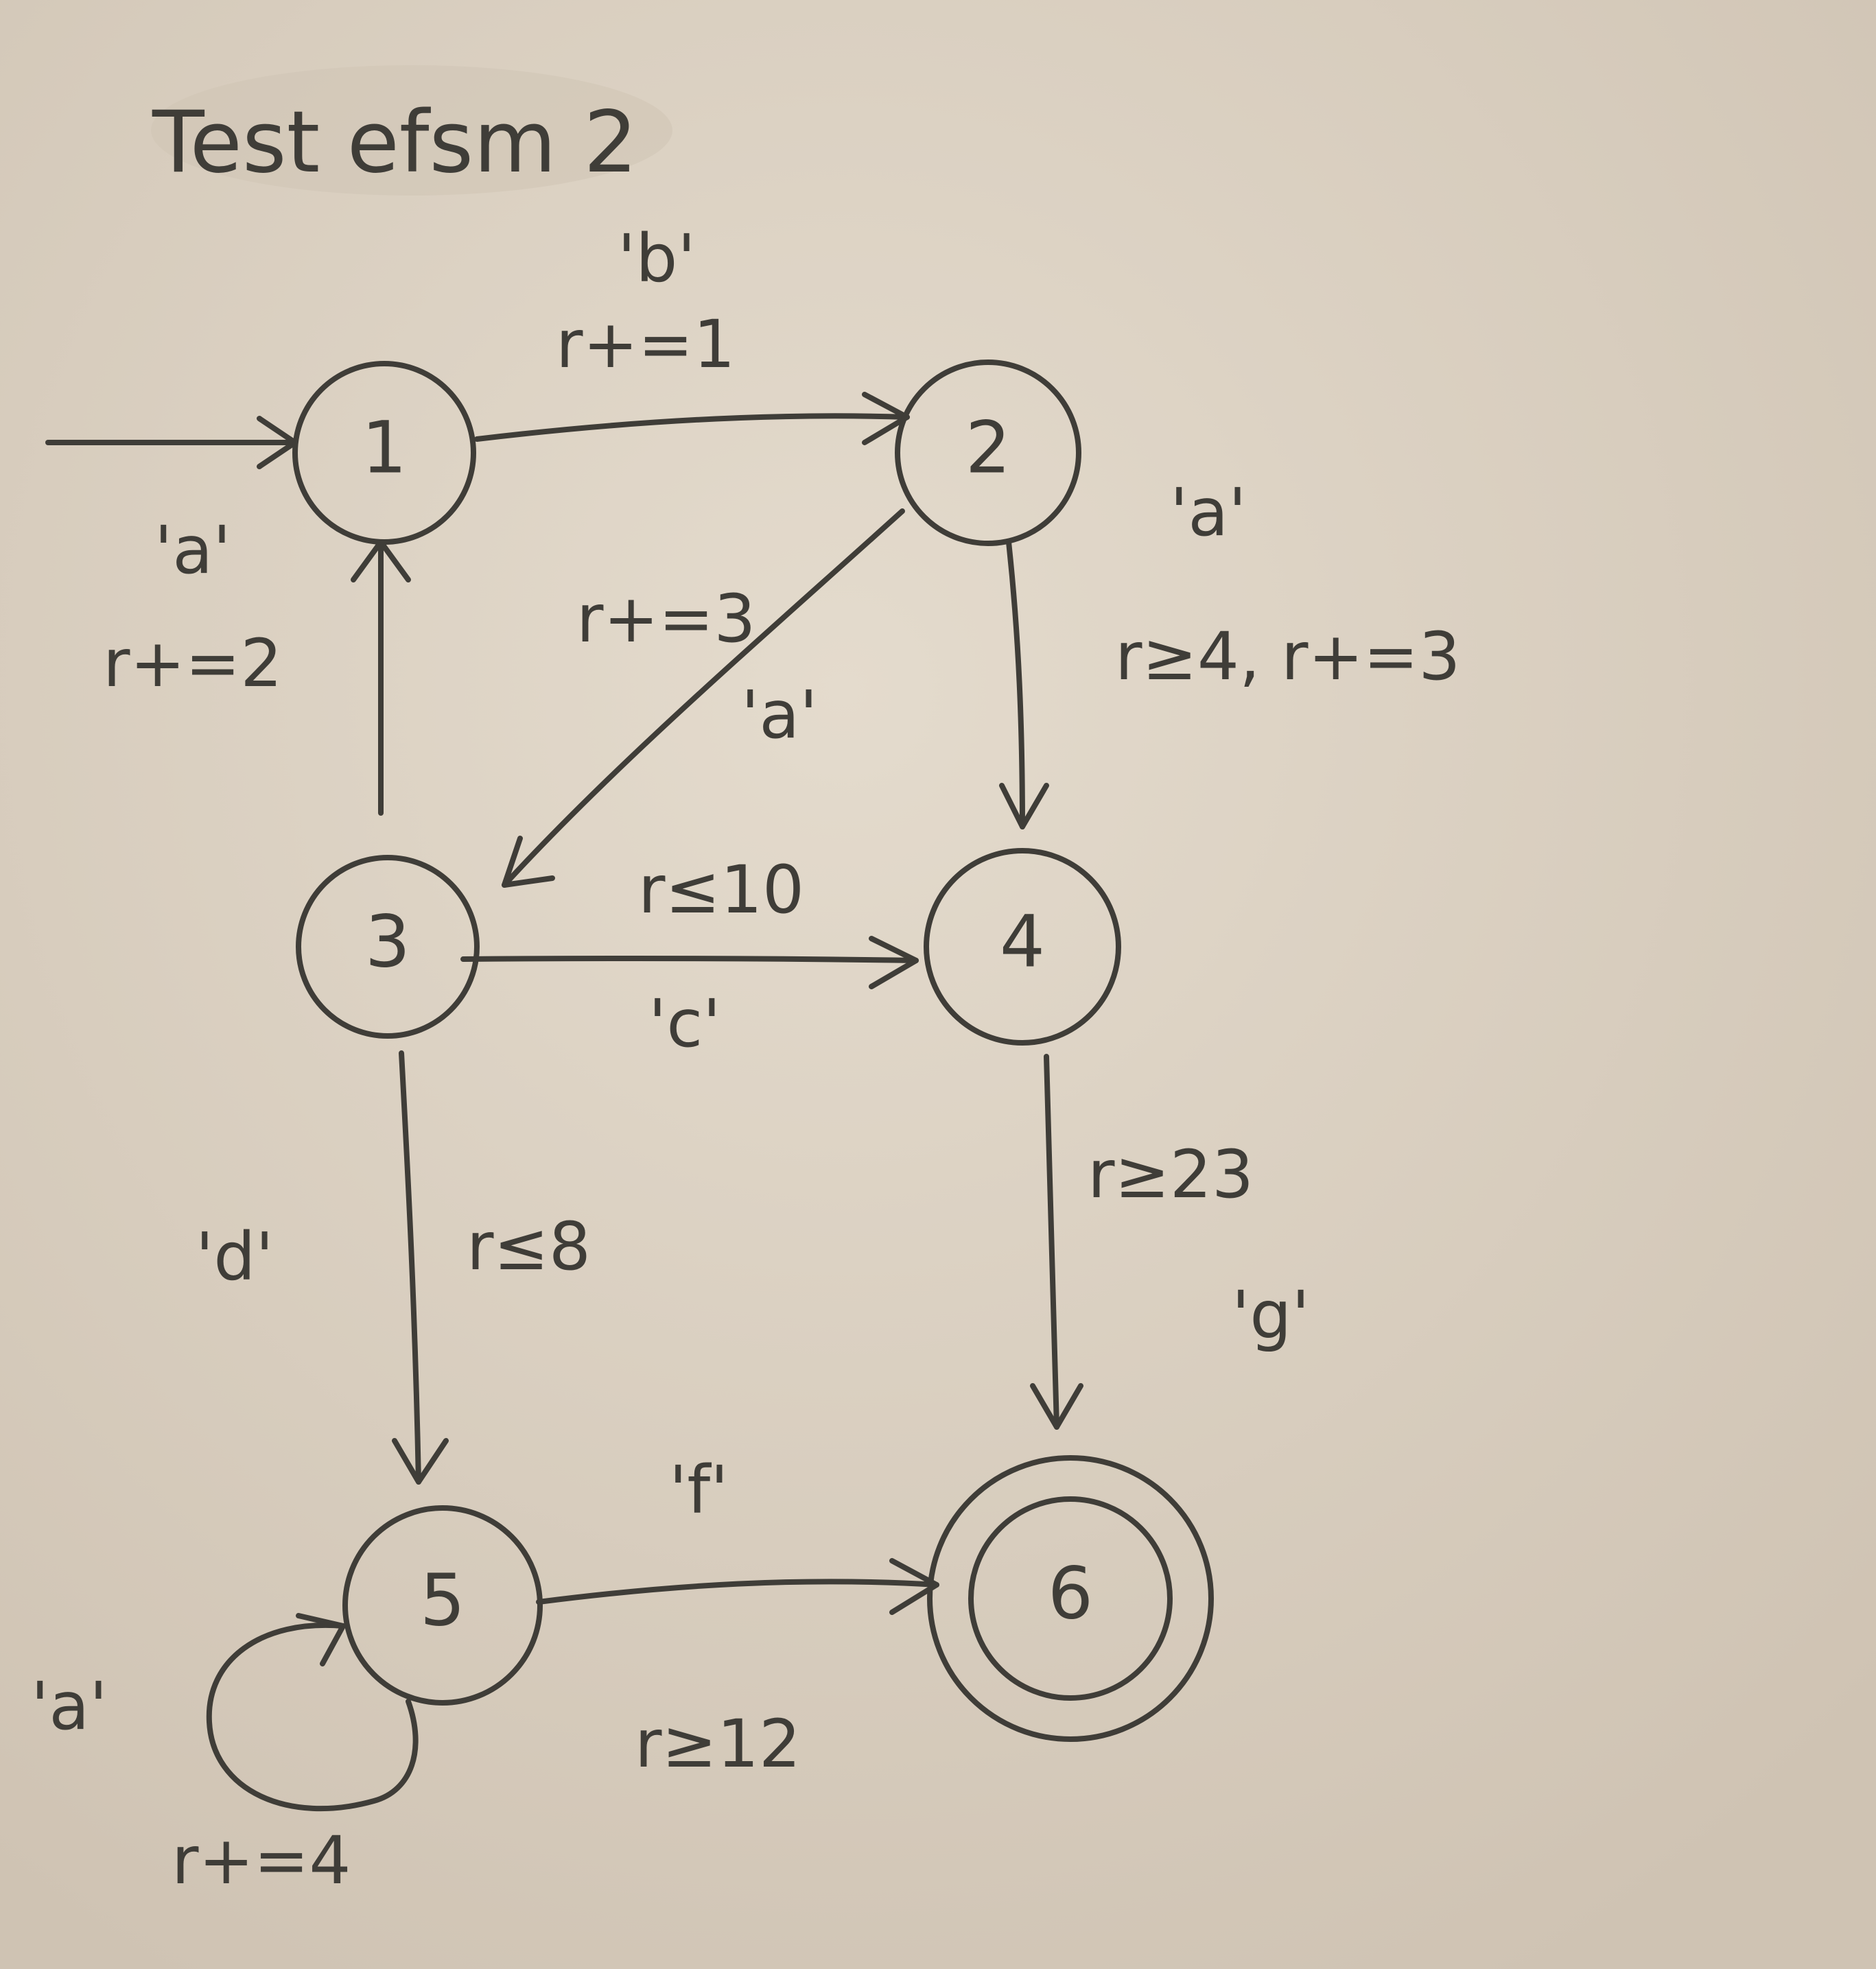 Image resolution: width=1876 pixels, height=1969 pixels. I want to click on edge-3-5-arrowhead, so click(420, 1461).